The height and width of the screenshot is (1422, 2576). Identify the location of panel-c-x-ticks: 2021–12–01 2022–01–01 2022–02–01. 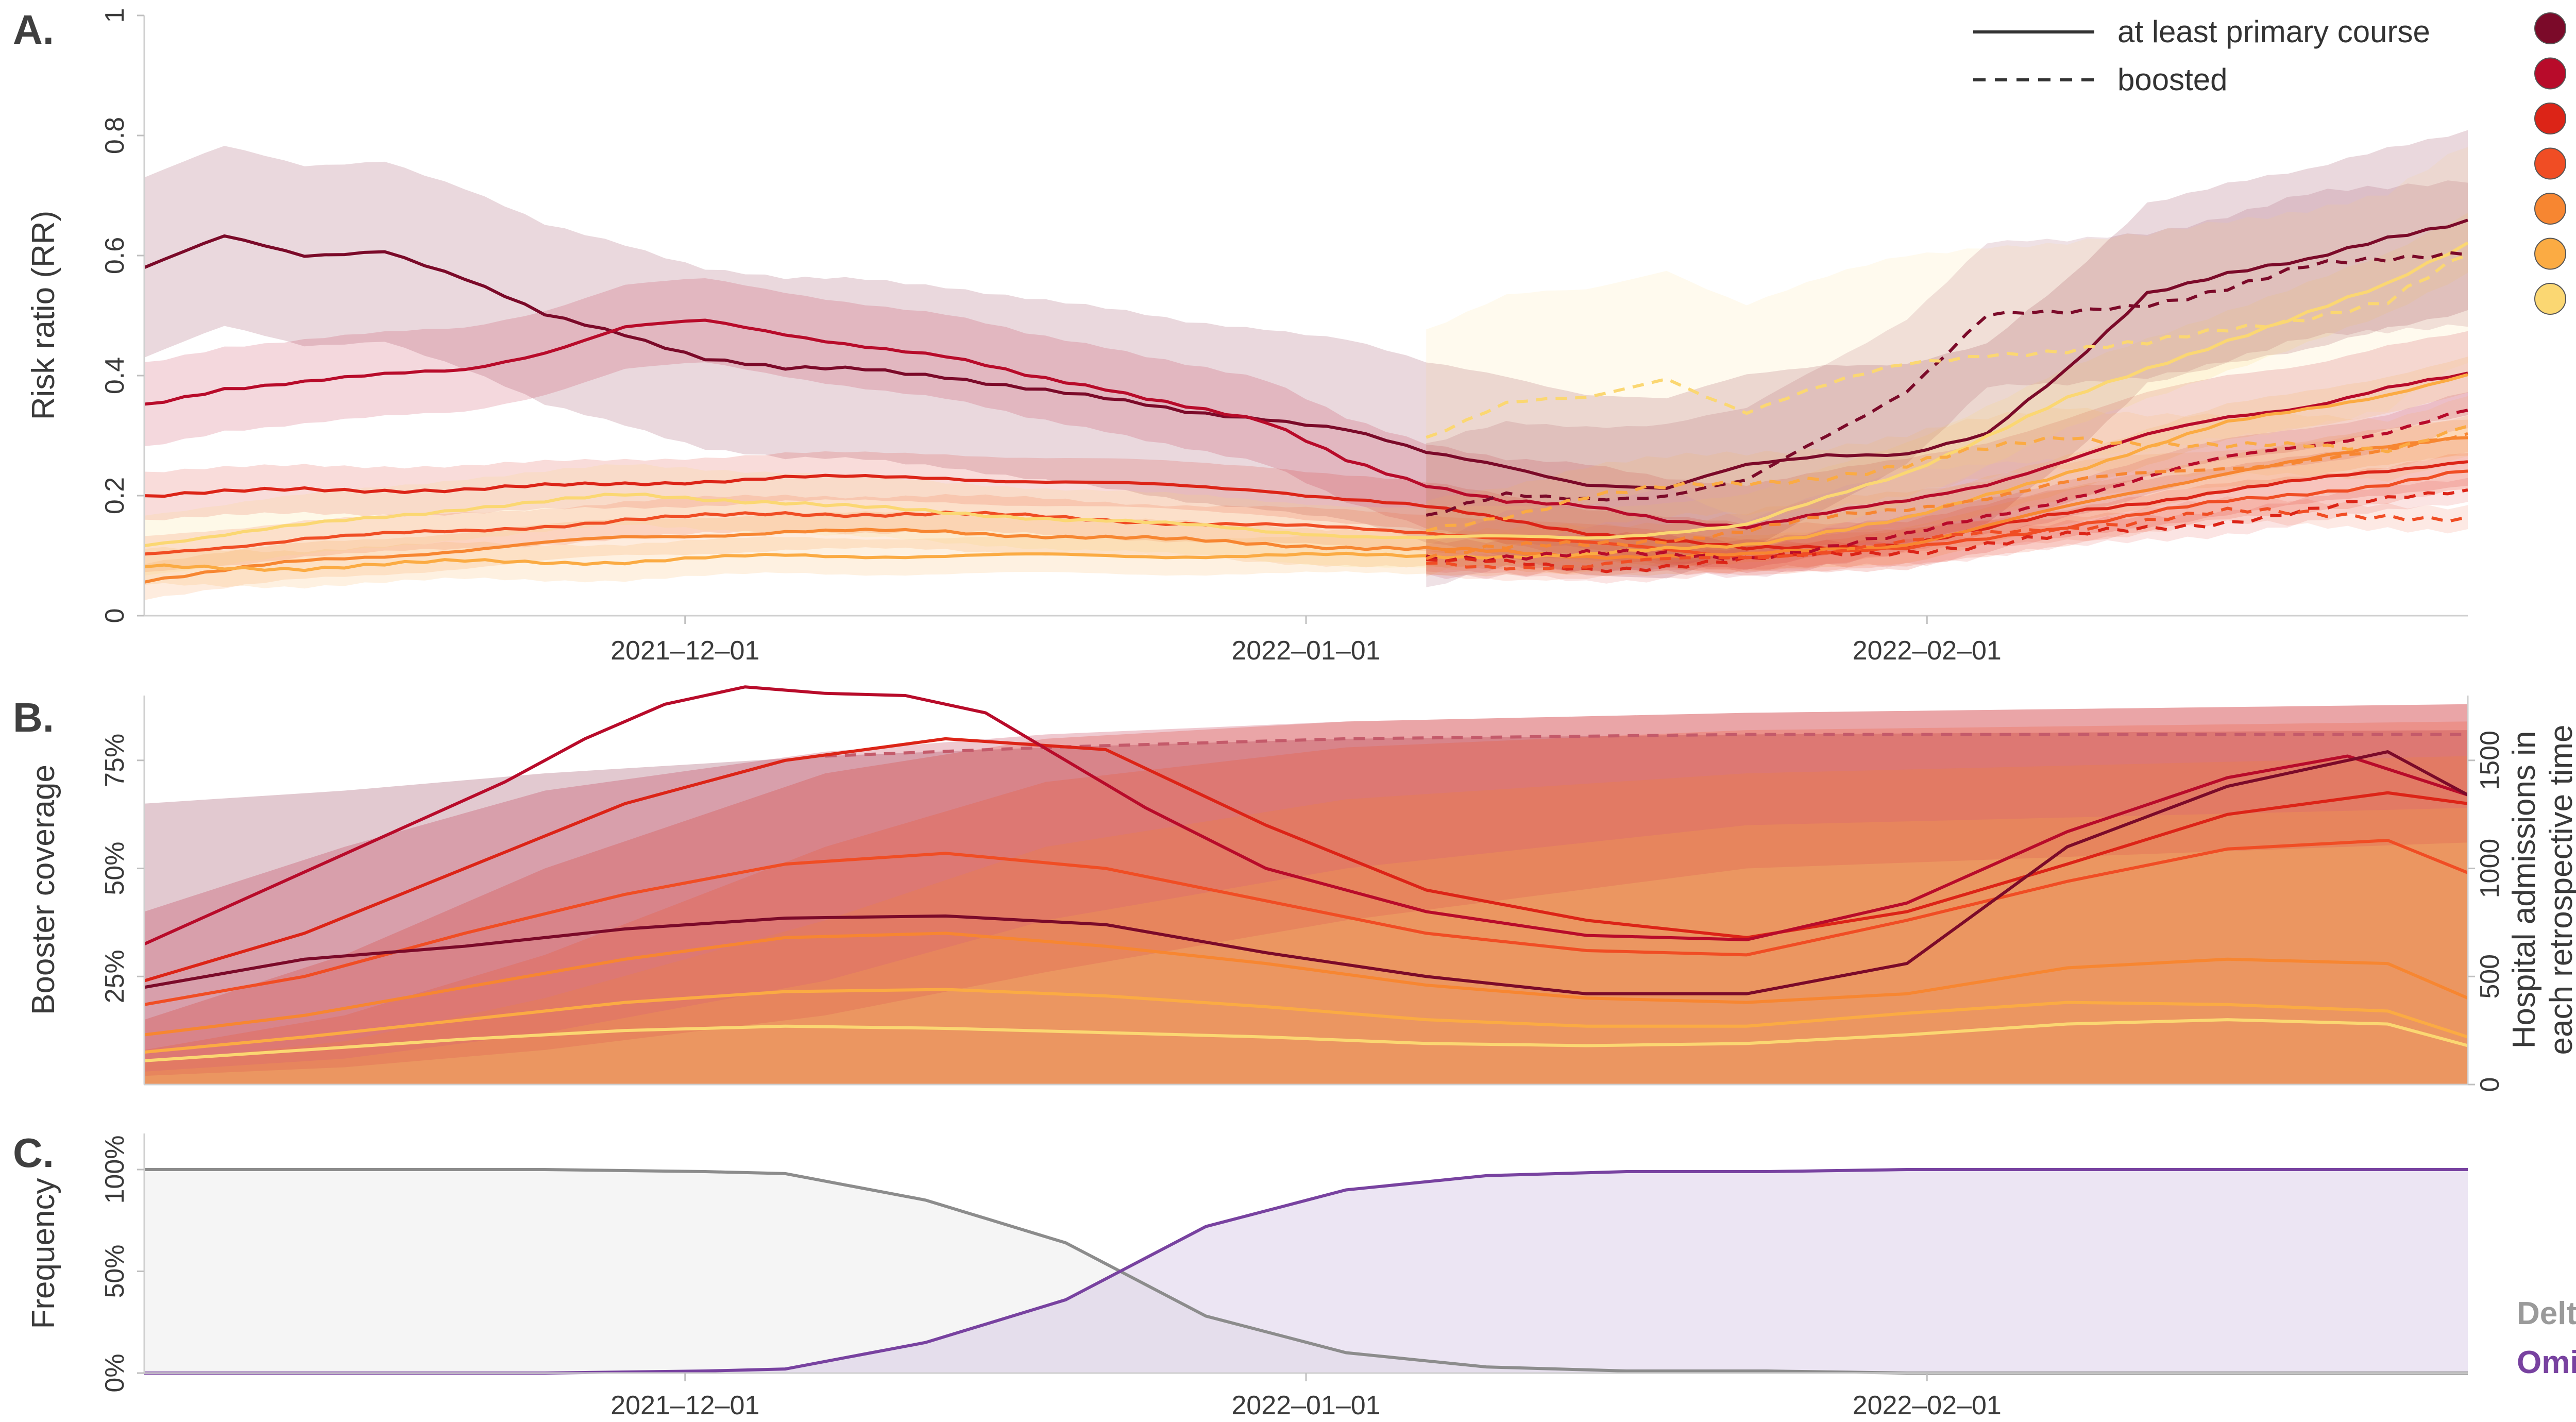
(1306, 1396).